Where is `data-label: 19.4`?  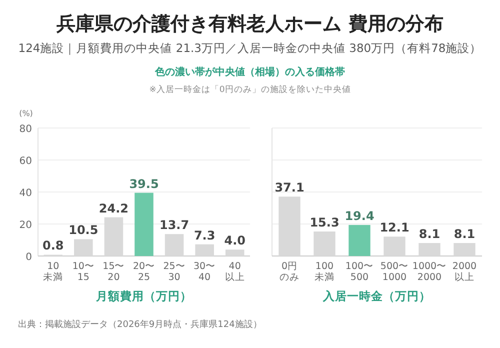
data-label: 19.4 is located at coordinates (359, 215).